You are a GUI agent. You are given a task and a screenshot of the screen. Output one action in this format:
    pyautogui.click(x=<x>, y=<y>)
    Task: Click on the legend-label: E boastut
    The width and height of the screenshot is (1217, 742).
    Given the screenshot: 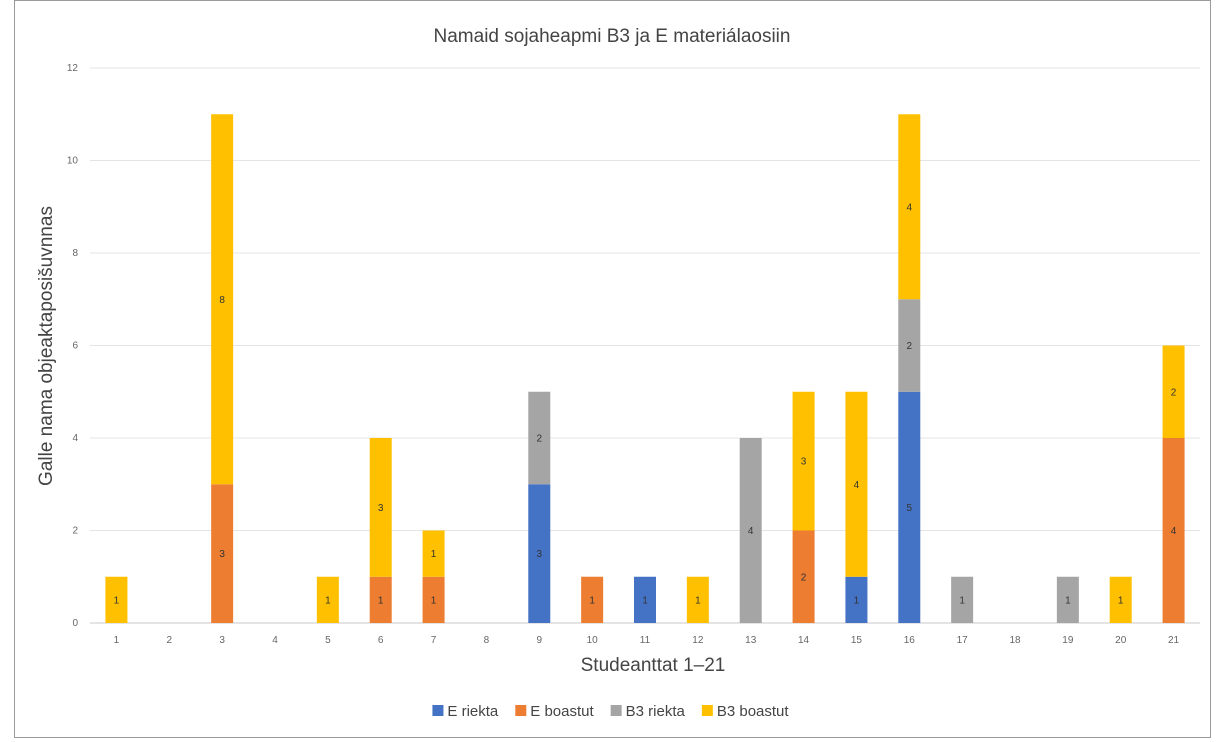 What is the action you would take?
    pyautogui.click(x=562, y=711)
    